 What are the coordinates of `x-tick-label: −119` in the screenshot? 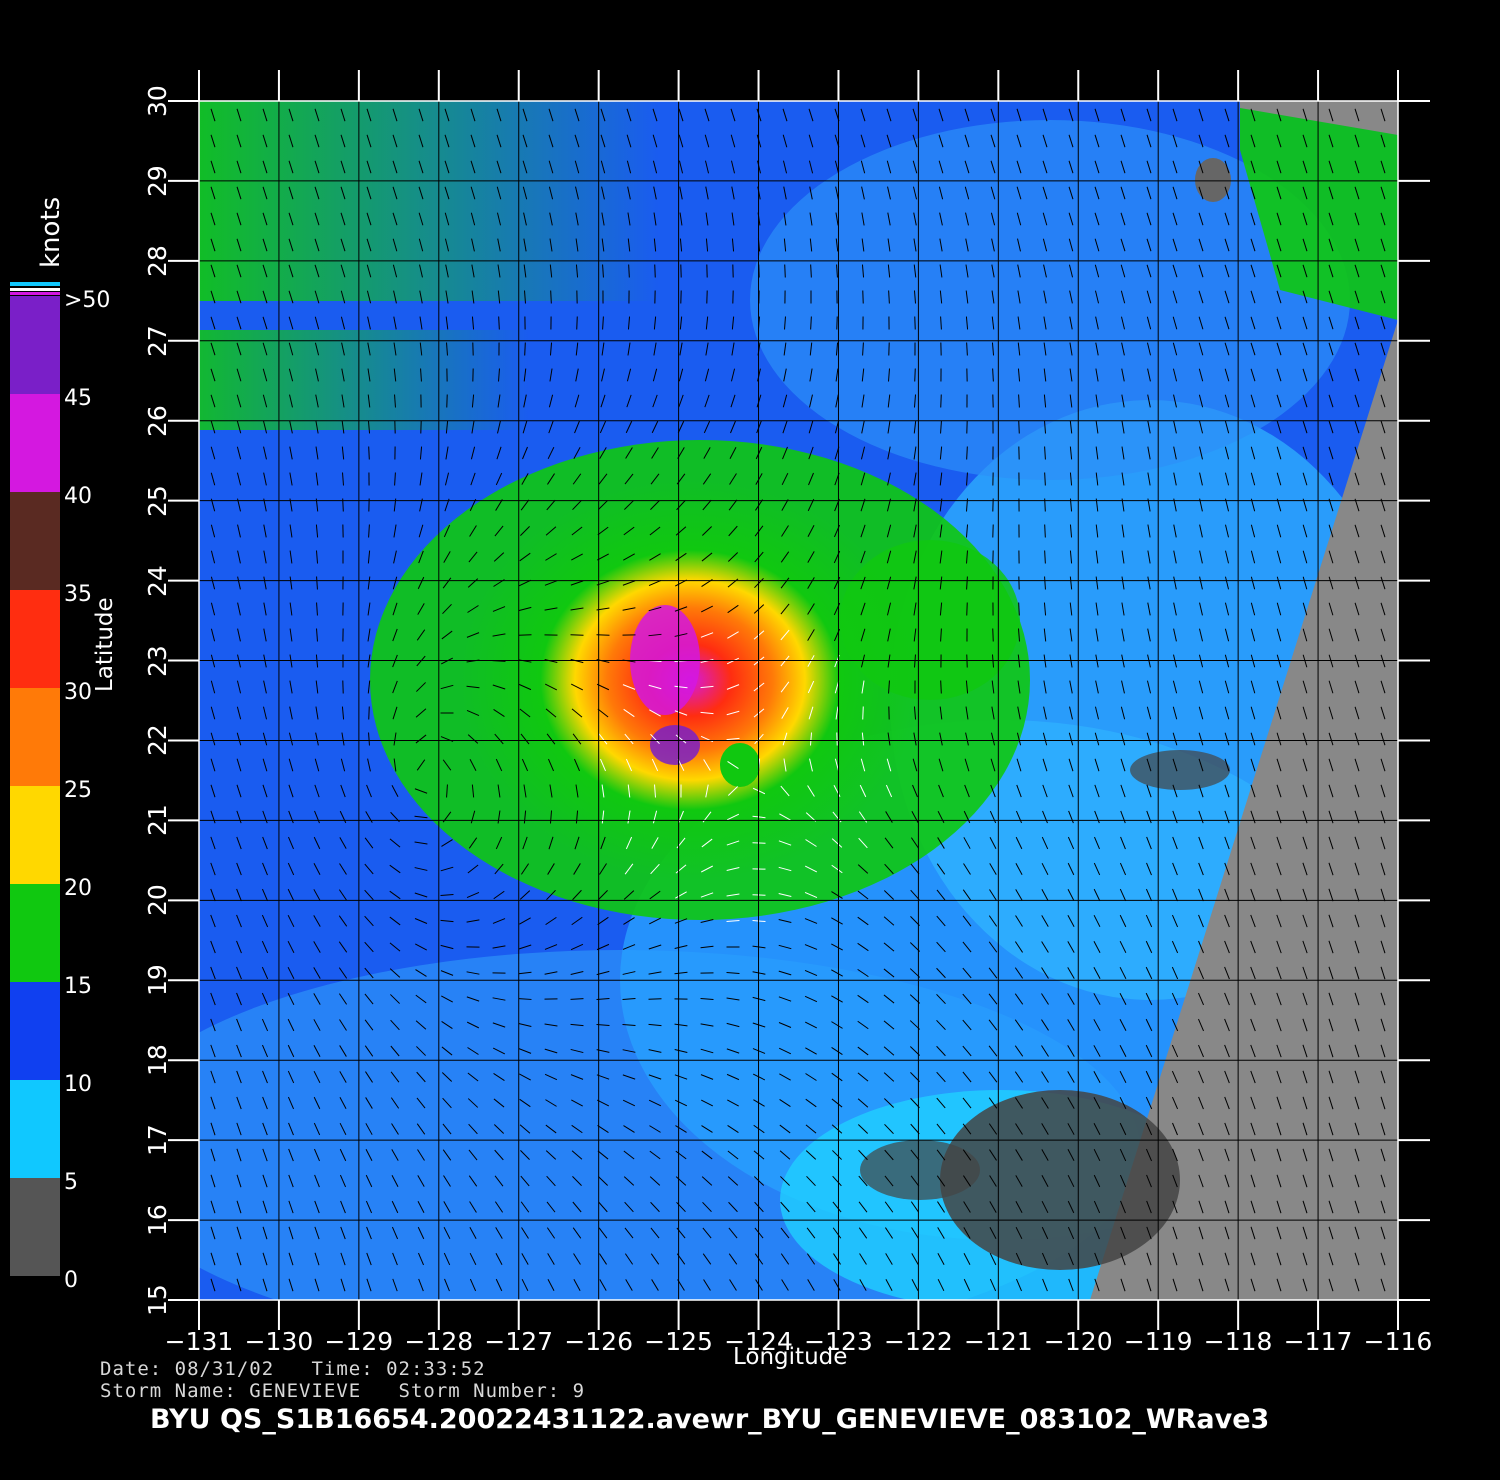 It's located at (1158, 1341).